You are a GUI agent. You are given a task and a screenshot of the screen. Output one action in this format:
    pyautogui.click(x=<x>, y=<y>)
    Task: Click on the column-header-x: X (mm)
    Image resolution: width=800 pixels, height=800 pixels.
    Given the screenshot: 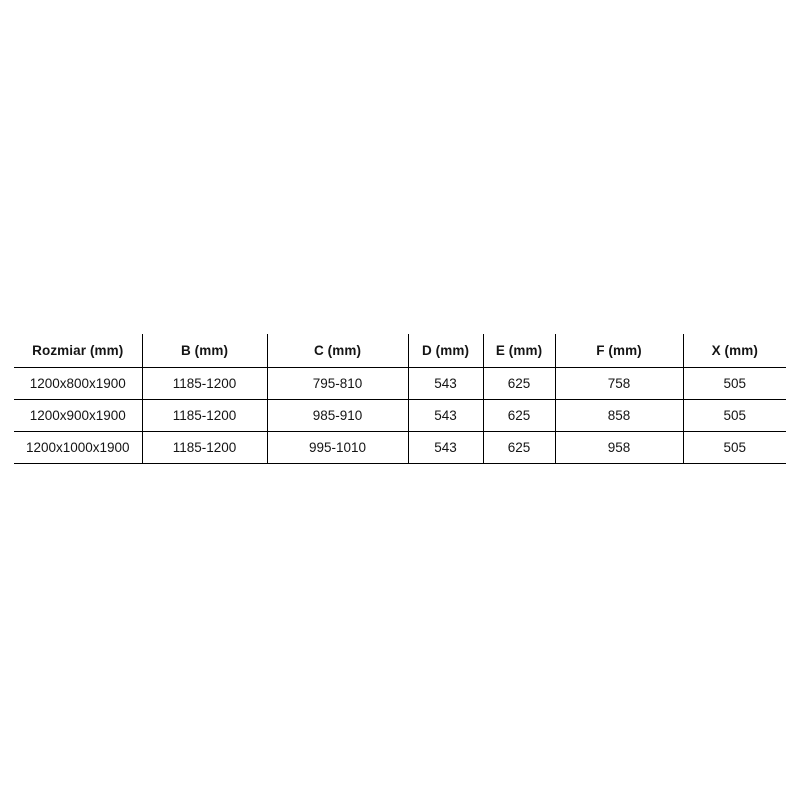 What is the action you would take?
    pyautogui.click(x=734, y=351)
    